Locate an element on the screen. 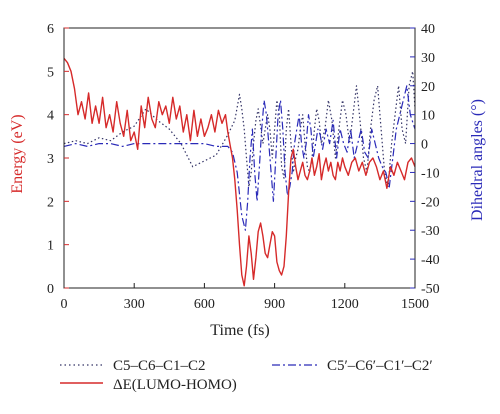 The width and height of the screenshot is (500, 414). right-tick-label: 40 is located at coordinates (428, 29).